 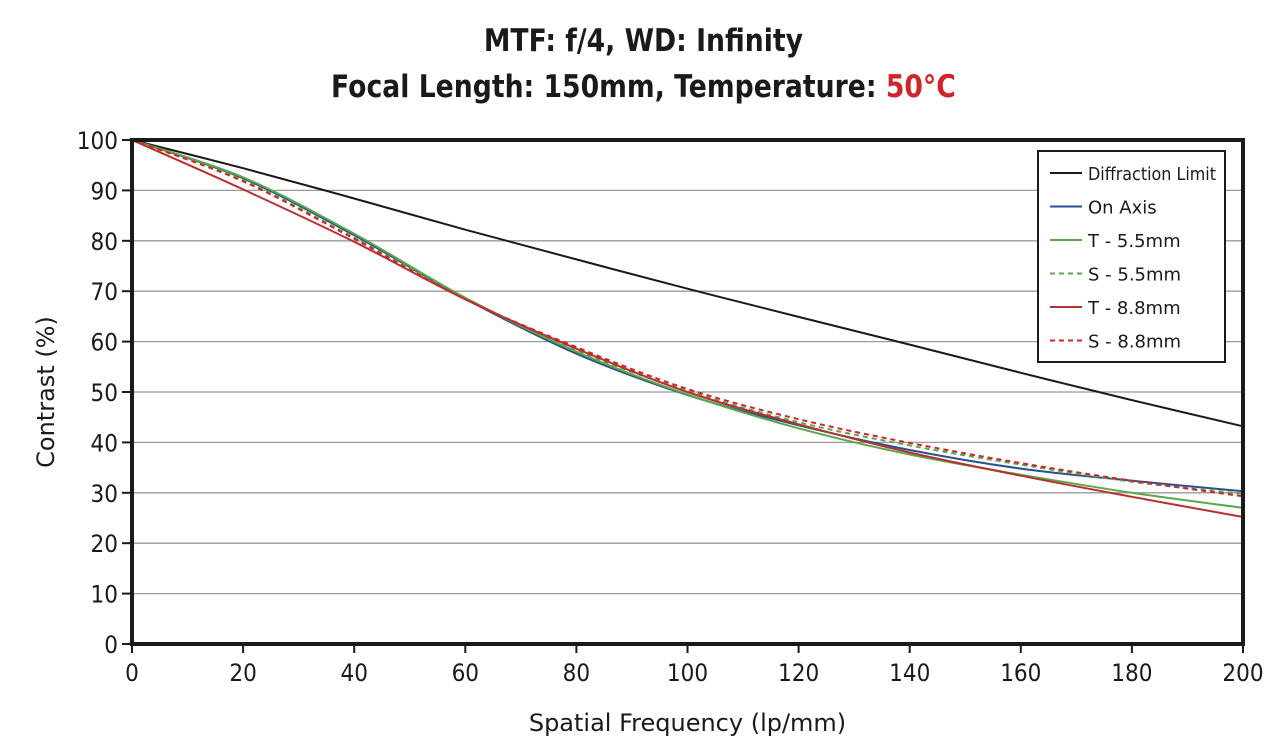 What do you see at coordinates (465, 673) in the screenshot?
I see `x-tick-label-60: 60` at bounding box center [465, 673].